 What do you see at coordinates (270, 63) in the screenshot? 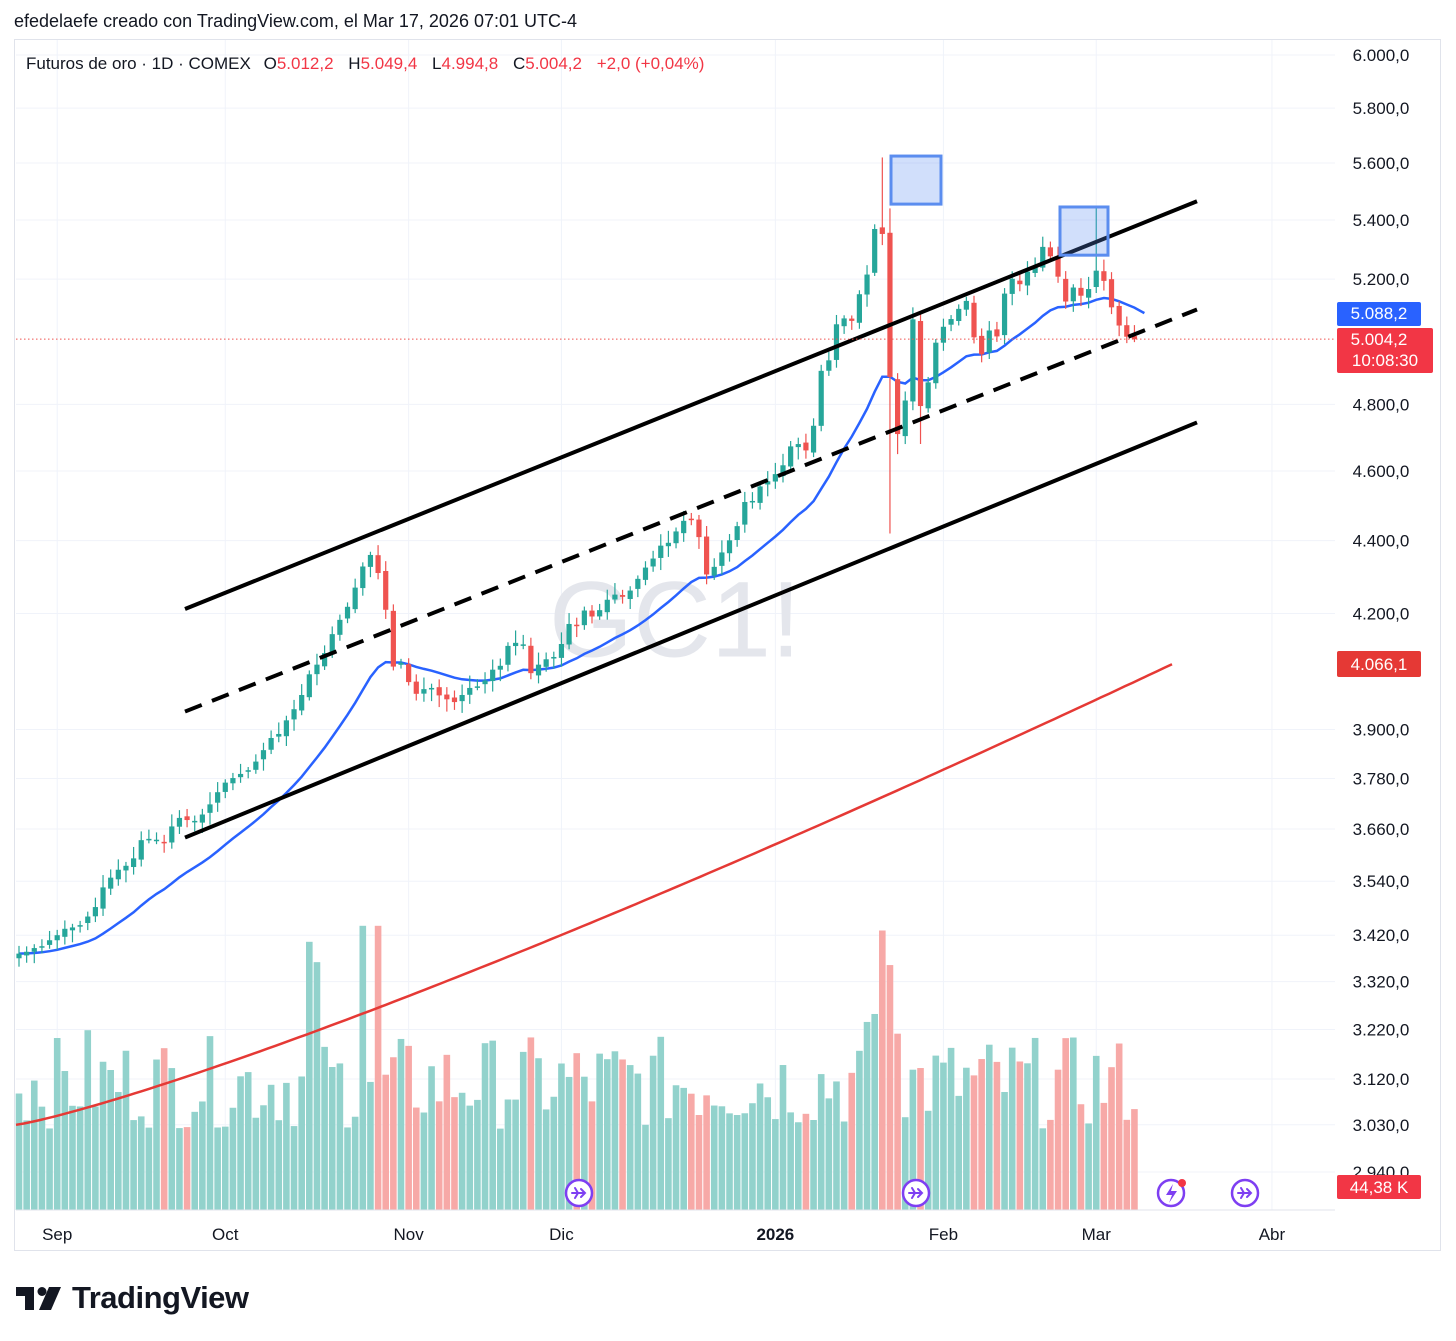
I see `legend-open-label: O` at bounding box center [270, 63].